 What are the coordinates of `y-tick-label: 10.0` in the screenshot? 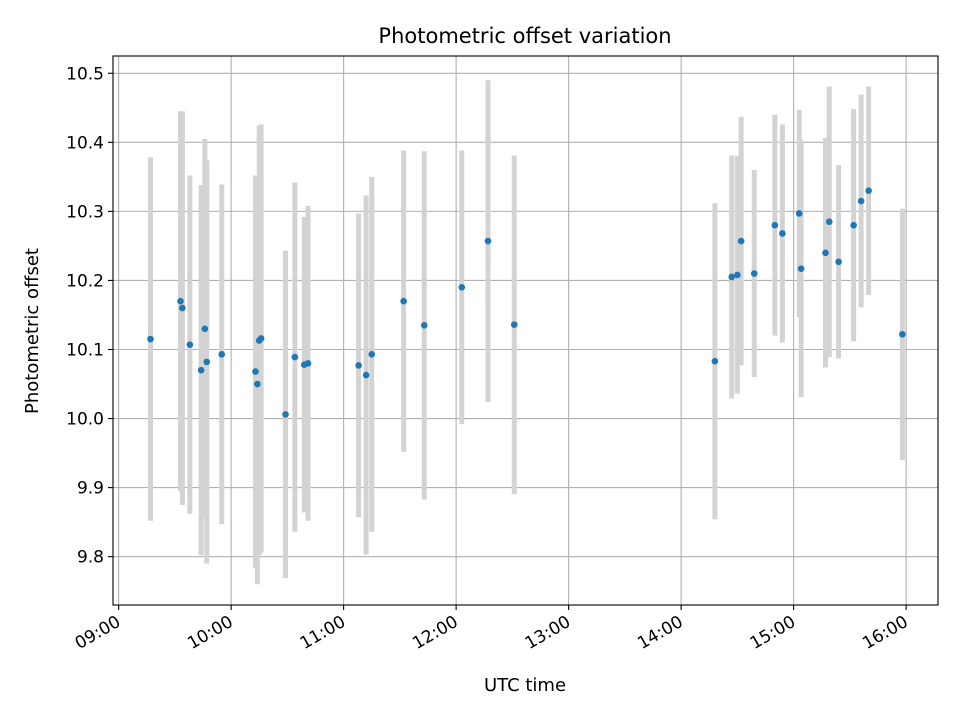 It's located at (85, 420).